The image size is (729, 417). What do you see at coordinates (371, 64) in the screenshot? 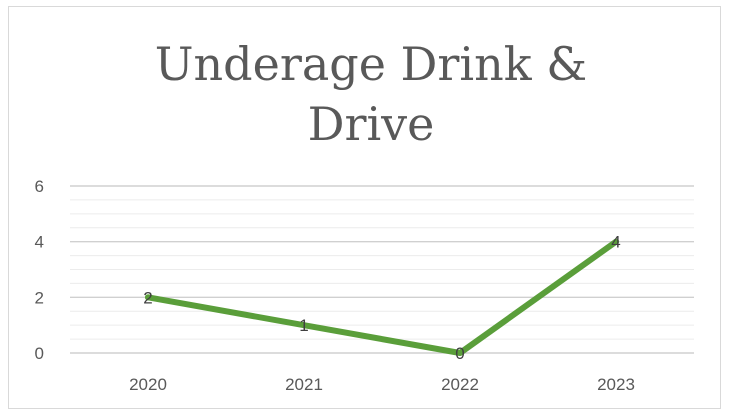
I see `chart-title-line-1: Underage Drink &` at bounding box center [371, 64].